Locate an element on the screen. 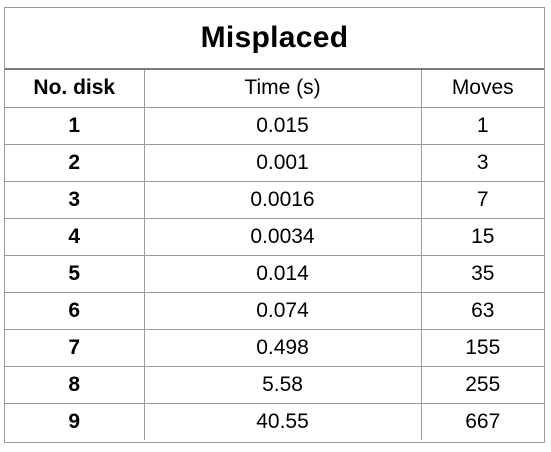 The image size is (551, 452). cell-time: 0.498 is located at coordinates (283, 348).